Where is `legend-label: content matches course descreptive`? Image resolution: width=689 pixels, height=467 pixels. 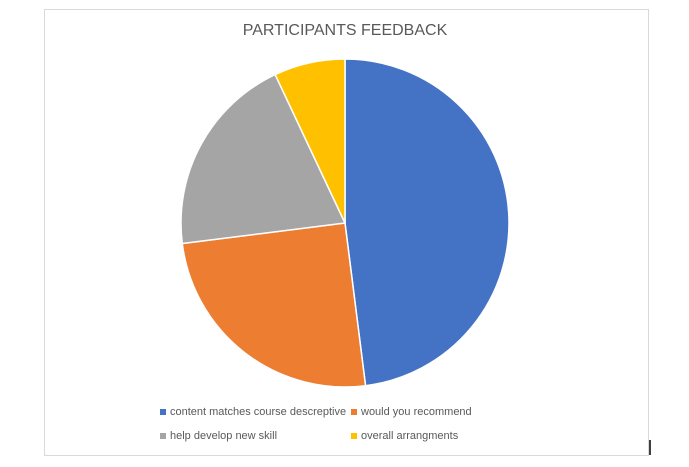
legend-label: content matches course descreptive is located at coordinates (258, 412).